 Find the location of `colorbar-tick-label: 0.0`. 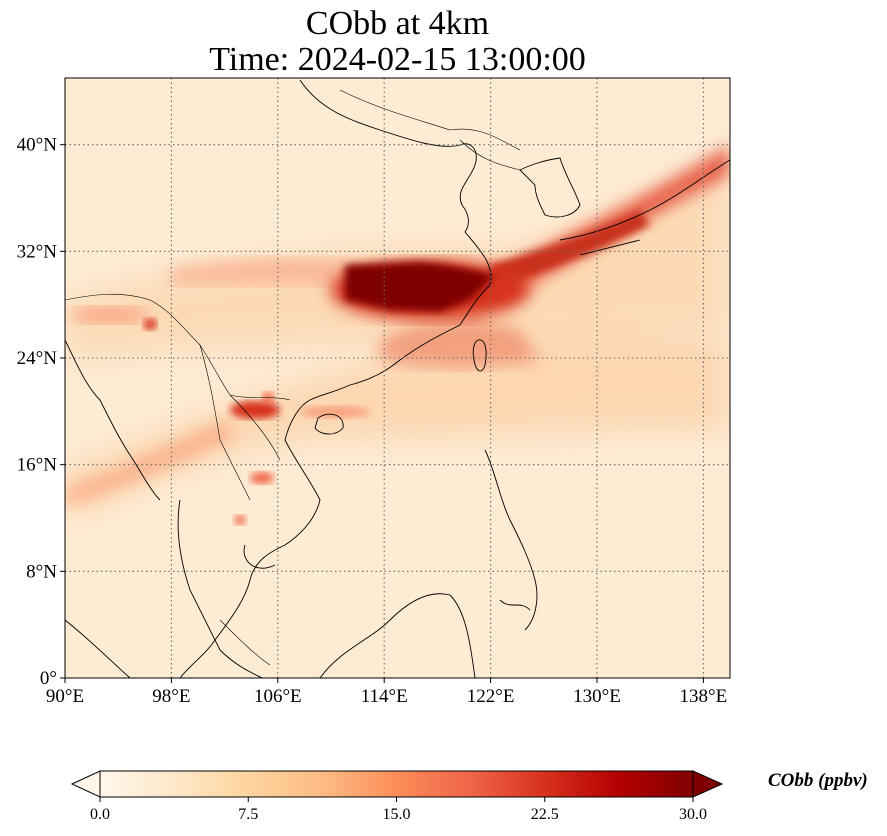

colorbar-tick-label: 0.0 is located at coordinates (100, 814).